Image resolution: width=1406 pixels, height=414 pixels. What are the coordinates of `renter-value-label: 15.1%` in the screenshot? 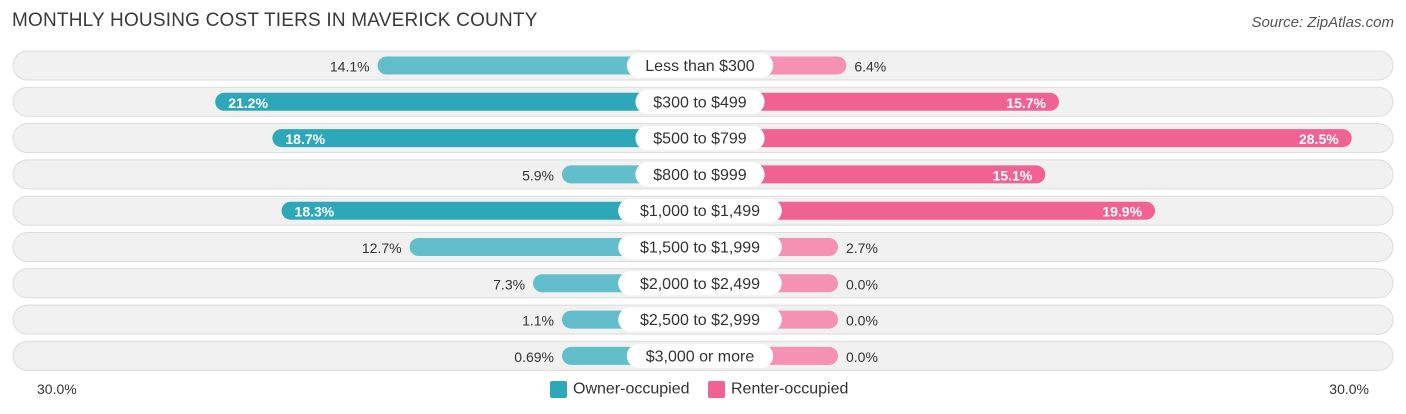 It's located at (1013, 175).